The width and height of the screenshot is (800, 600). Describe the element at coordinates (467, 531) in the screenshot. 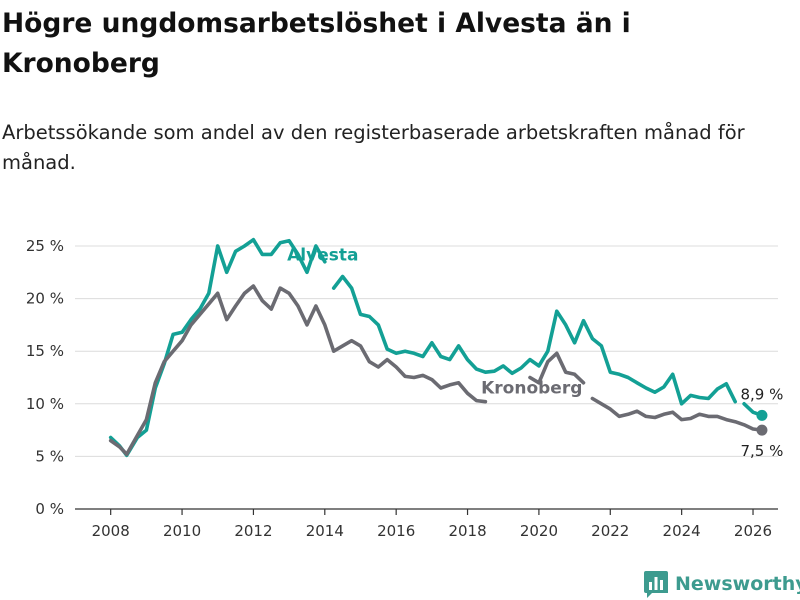

I see `x-tick-label: 2018` at that location.